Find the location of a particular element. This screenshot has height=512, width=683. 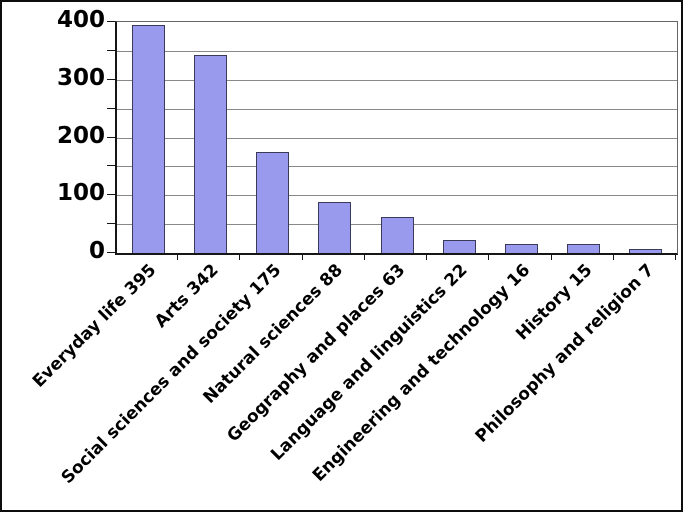

y-axis-label-400: 400 is located at coordinates (80, 20).